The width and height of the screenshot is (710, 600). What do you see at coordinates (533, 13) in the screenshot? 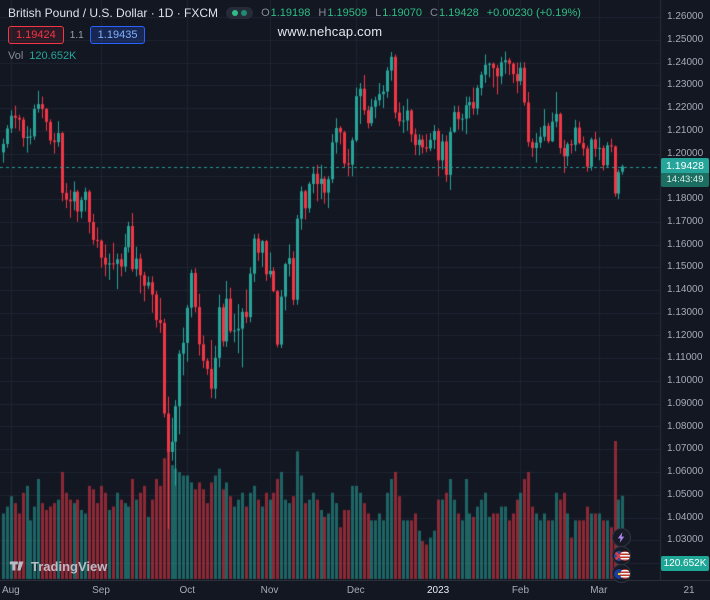
I see `change-value: +0.00230 (+0.19%)` at bounding box center [533, 13].